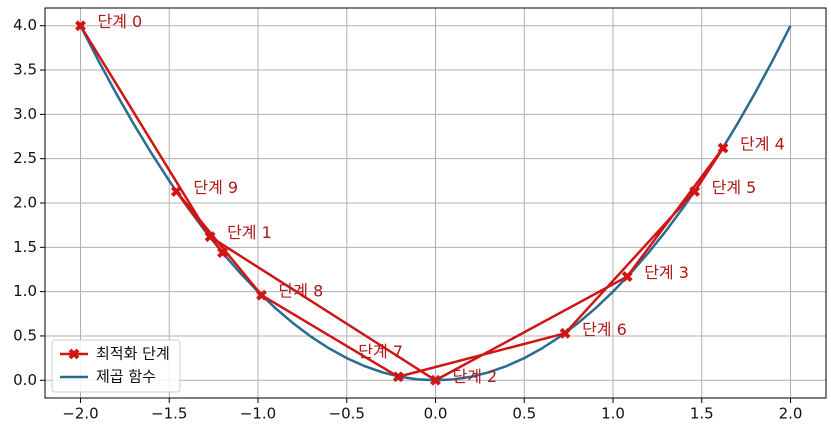 This screenshot has height=432, width=831. I want to click on x-tick-label: 0.0, so click(436, 414).